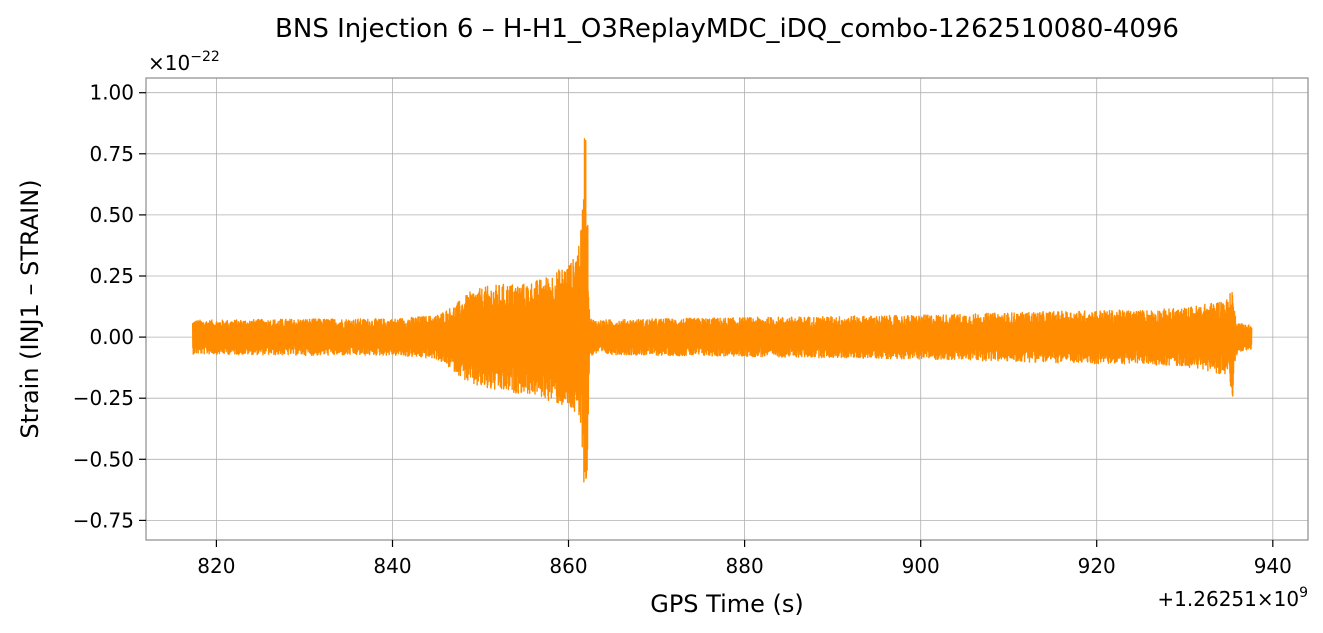  What do you see at coordinates (392, 566) in the screenshot?
I see `x-tick-label: 840` at bounding box center [392, 566].